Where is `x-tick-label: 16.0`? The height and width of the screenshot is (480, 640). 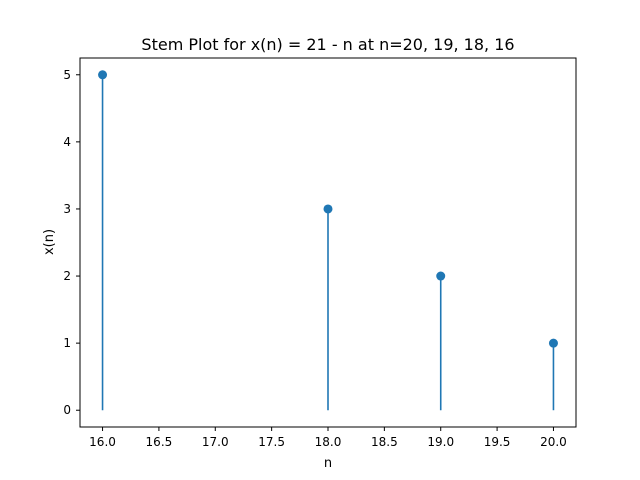 x-tick-label: 16.0 is located at coordinates (102, 442).